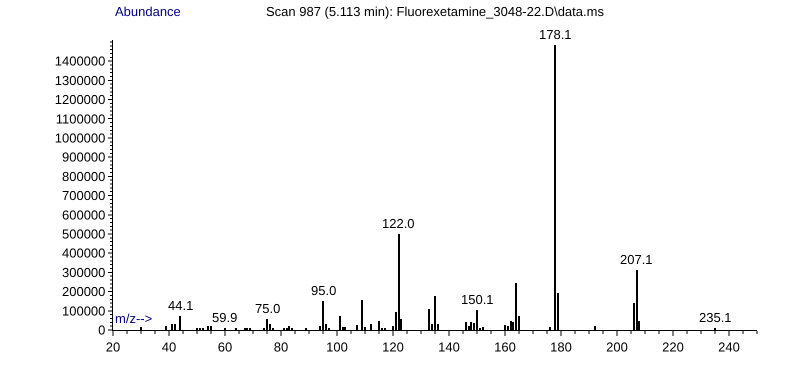 This screenshot has height=367, width=787. I want to click on annotation: 122.0, so click(398, 223).